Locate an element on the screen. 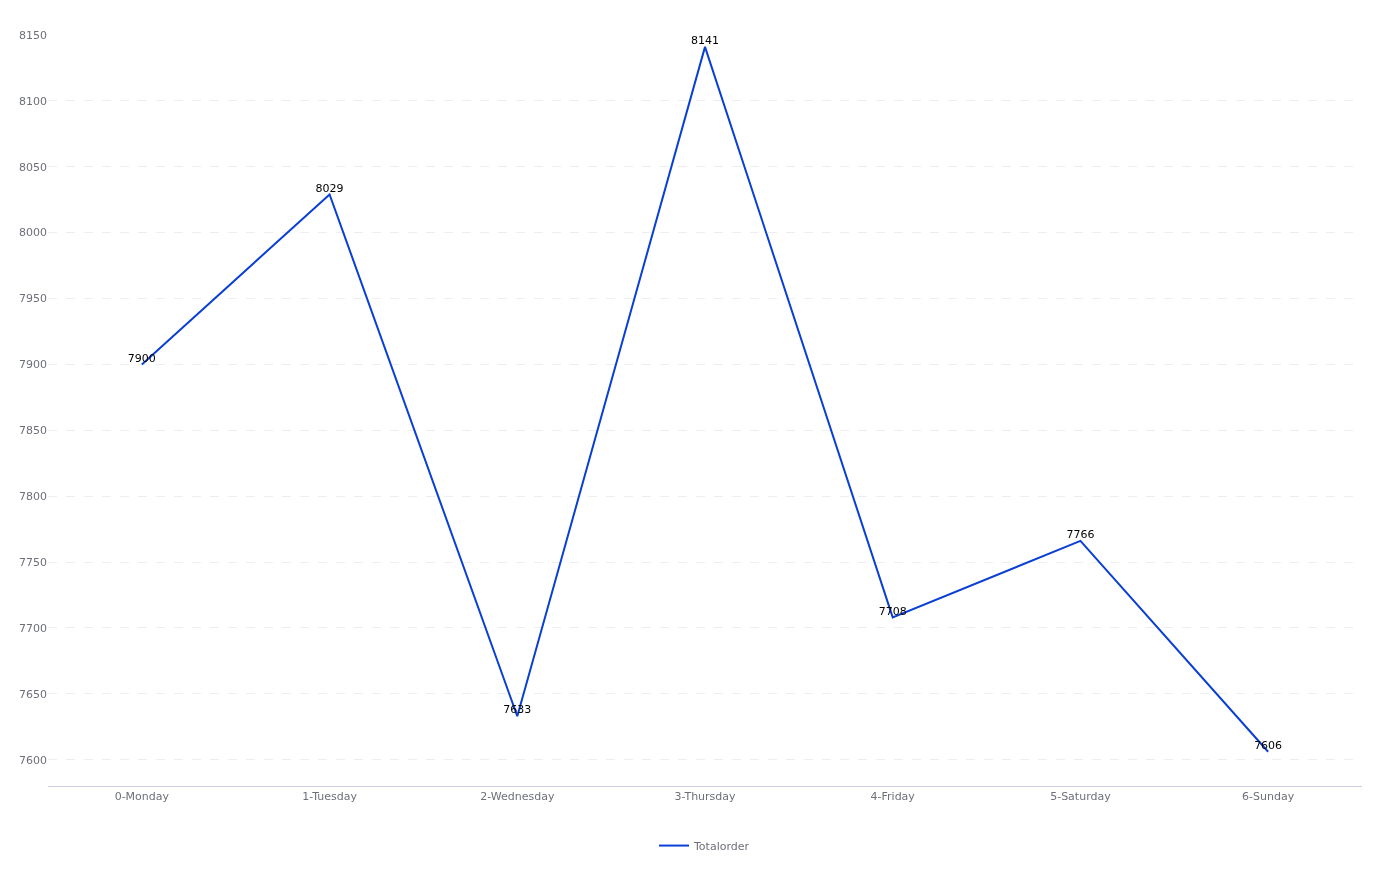 Image resolution: width=1380 pixels, height=872 pixels. y-tick-label: 7900 is located at coordinates (33, 365).